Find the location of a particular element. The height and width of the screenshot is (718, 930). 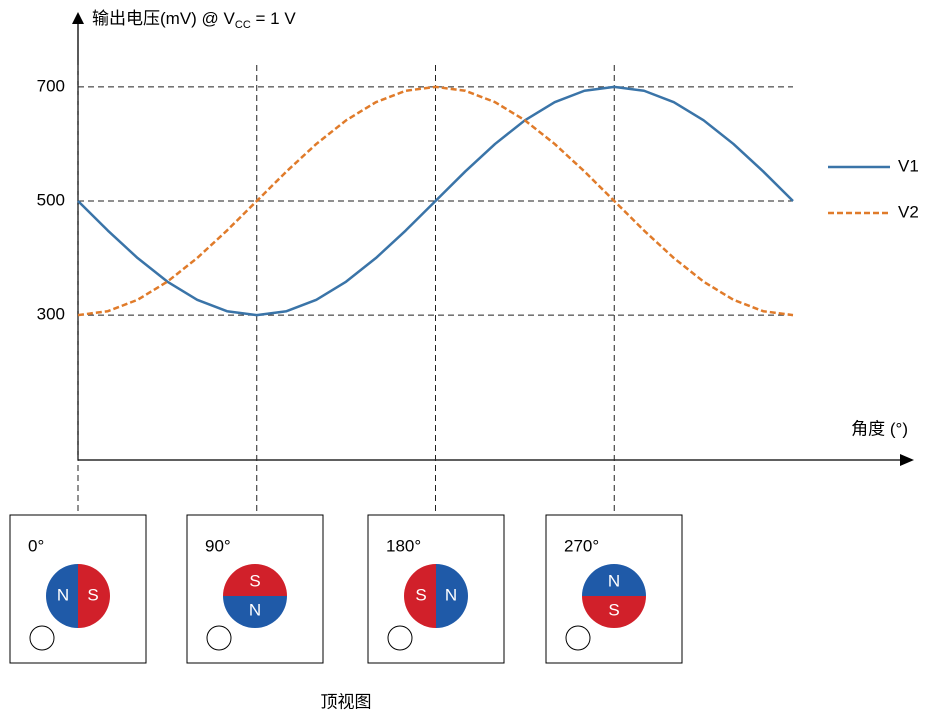

y-tick-label: 300 is located at coordinates (51, 314).